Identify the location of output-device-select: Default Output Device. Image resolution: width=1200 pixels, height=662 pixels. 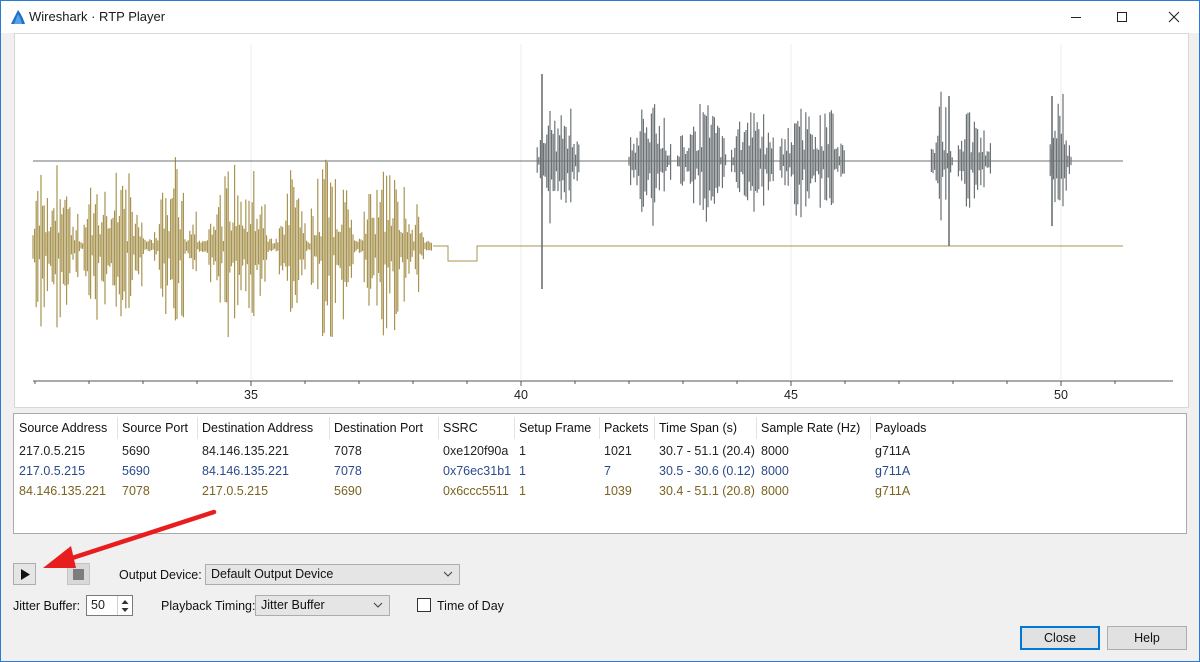
(332, 574).